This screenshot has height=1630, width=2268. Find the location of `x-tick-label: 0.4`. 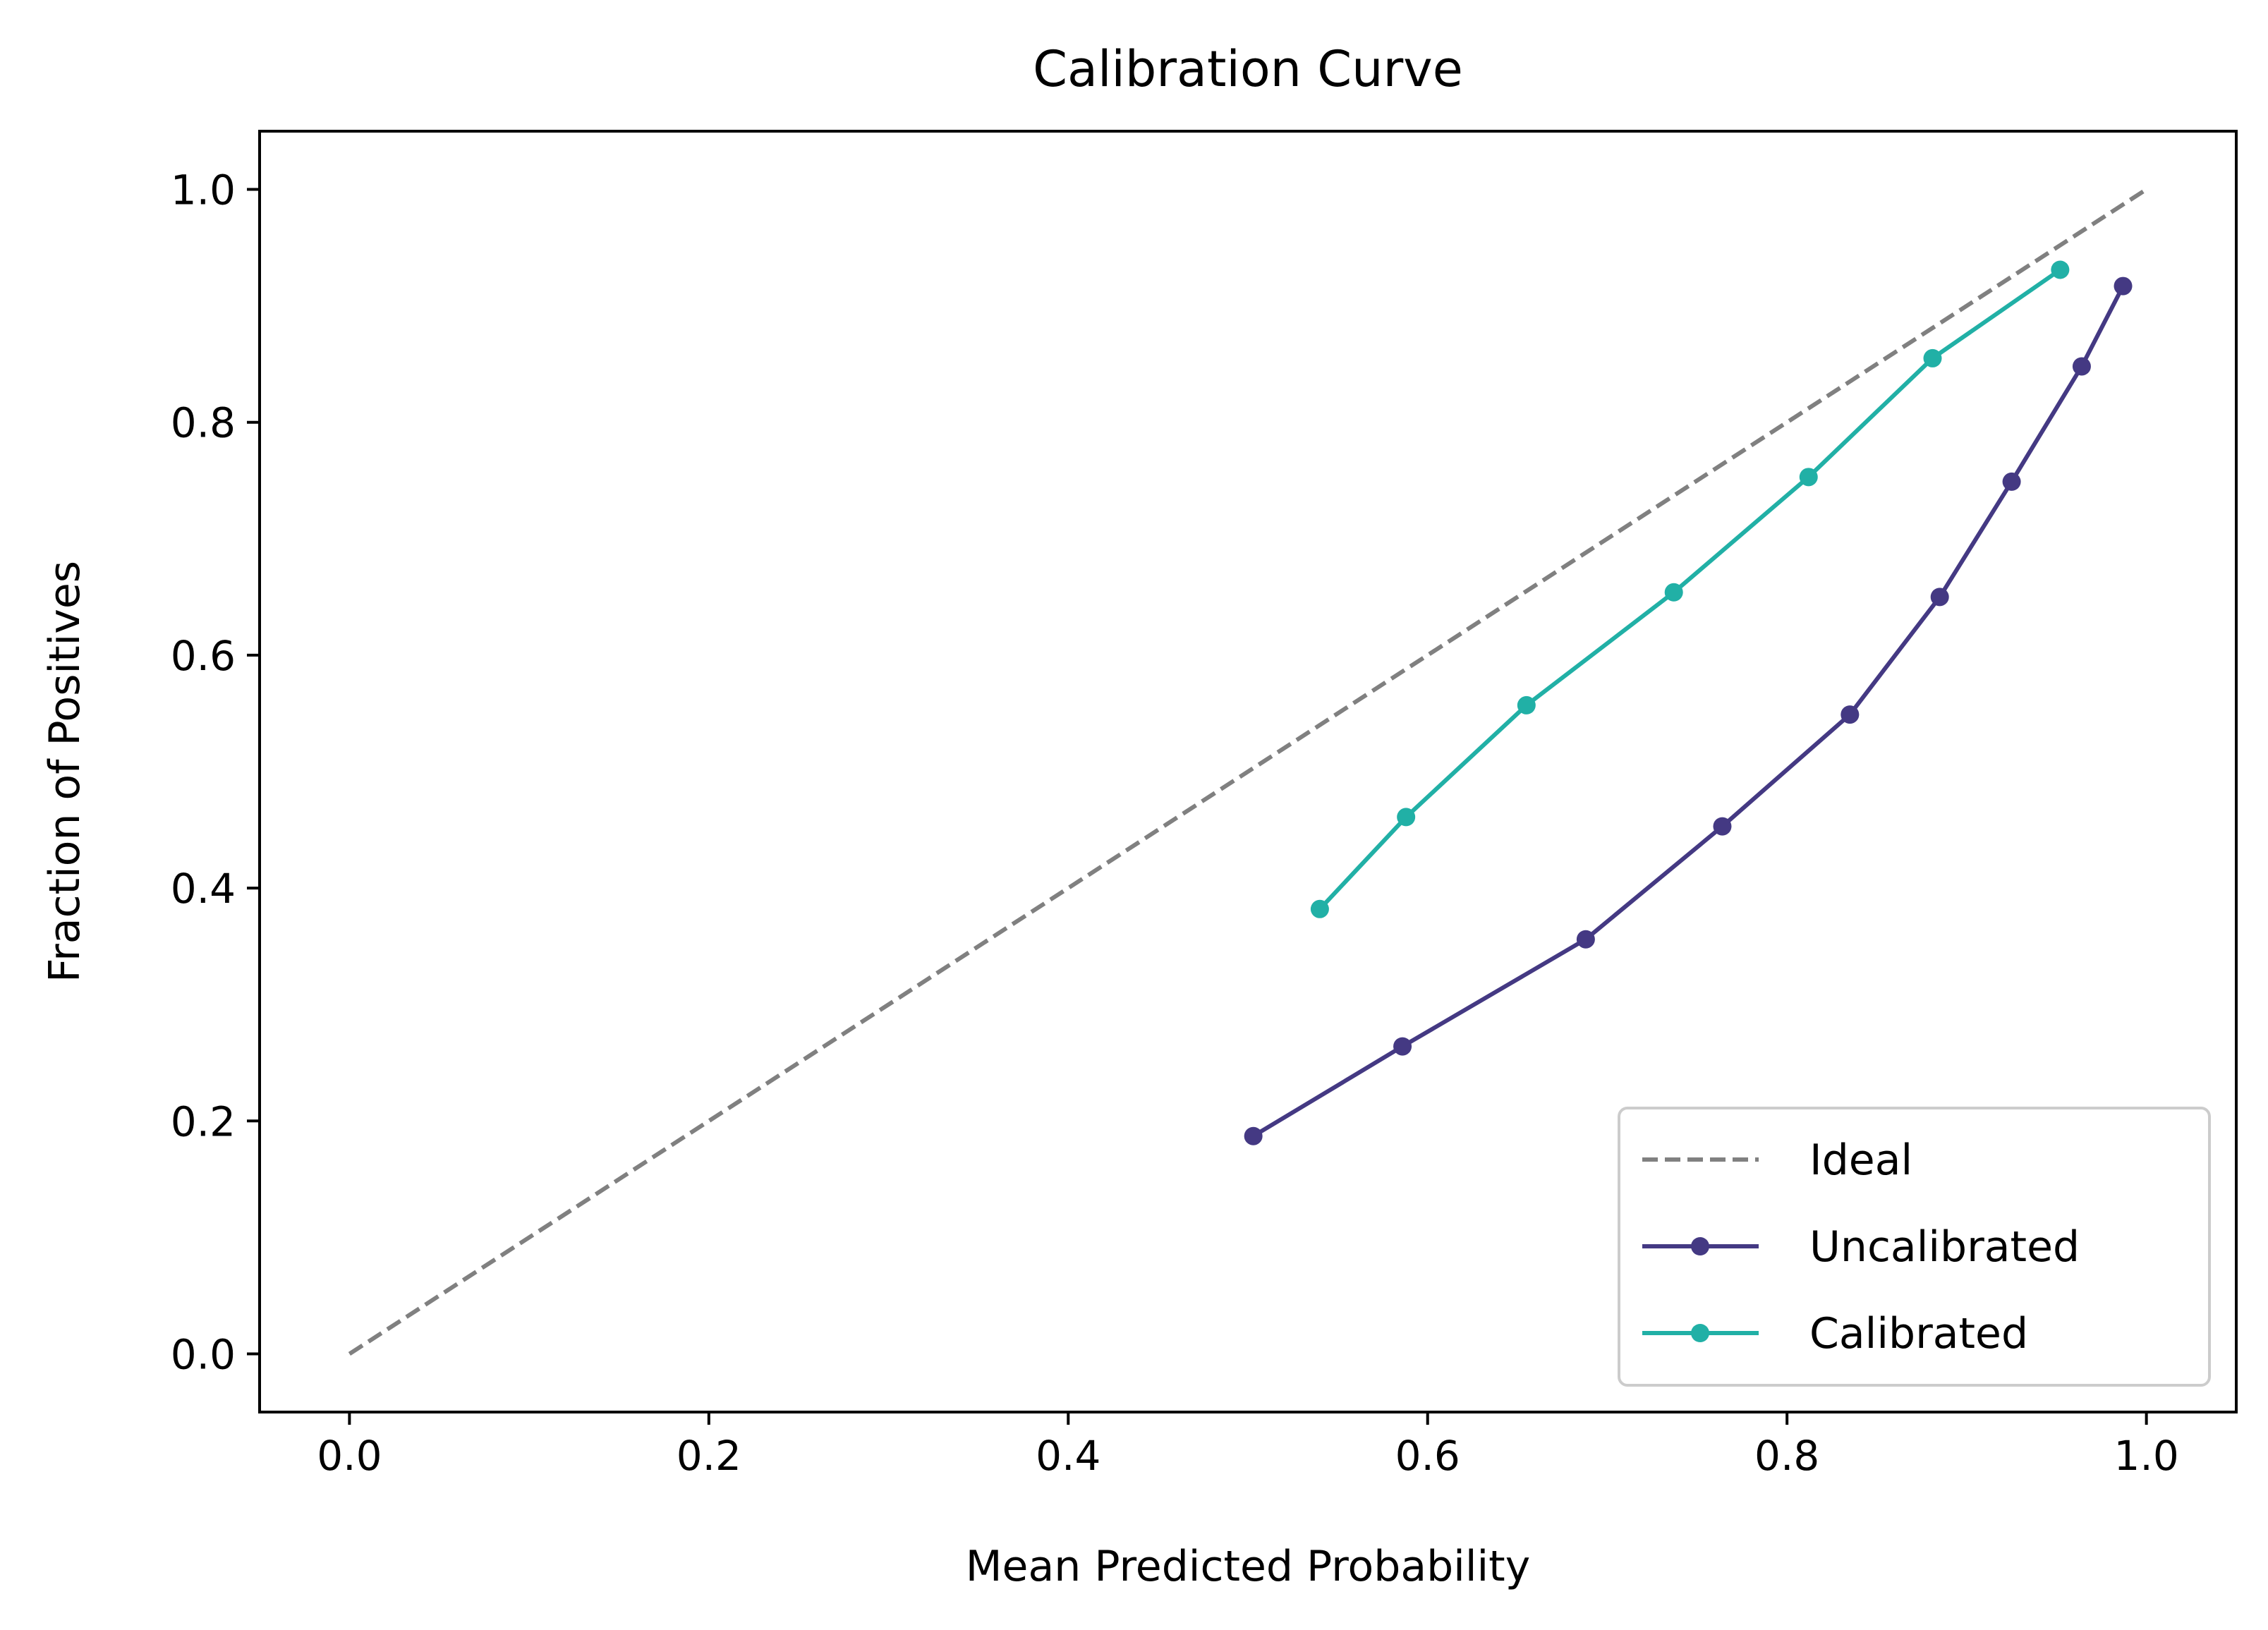

x-tick-label: 0.4 is located at coordinates (1068, 1456).